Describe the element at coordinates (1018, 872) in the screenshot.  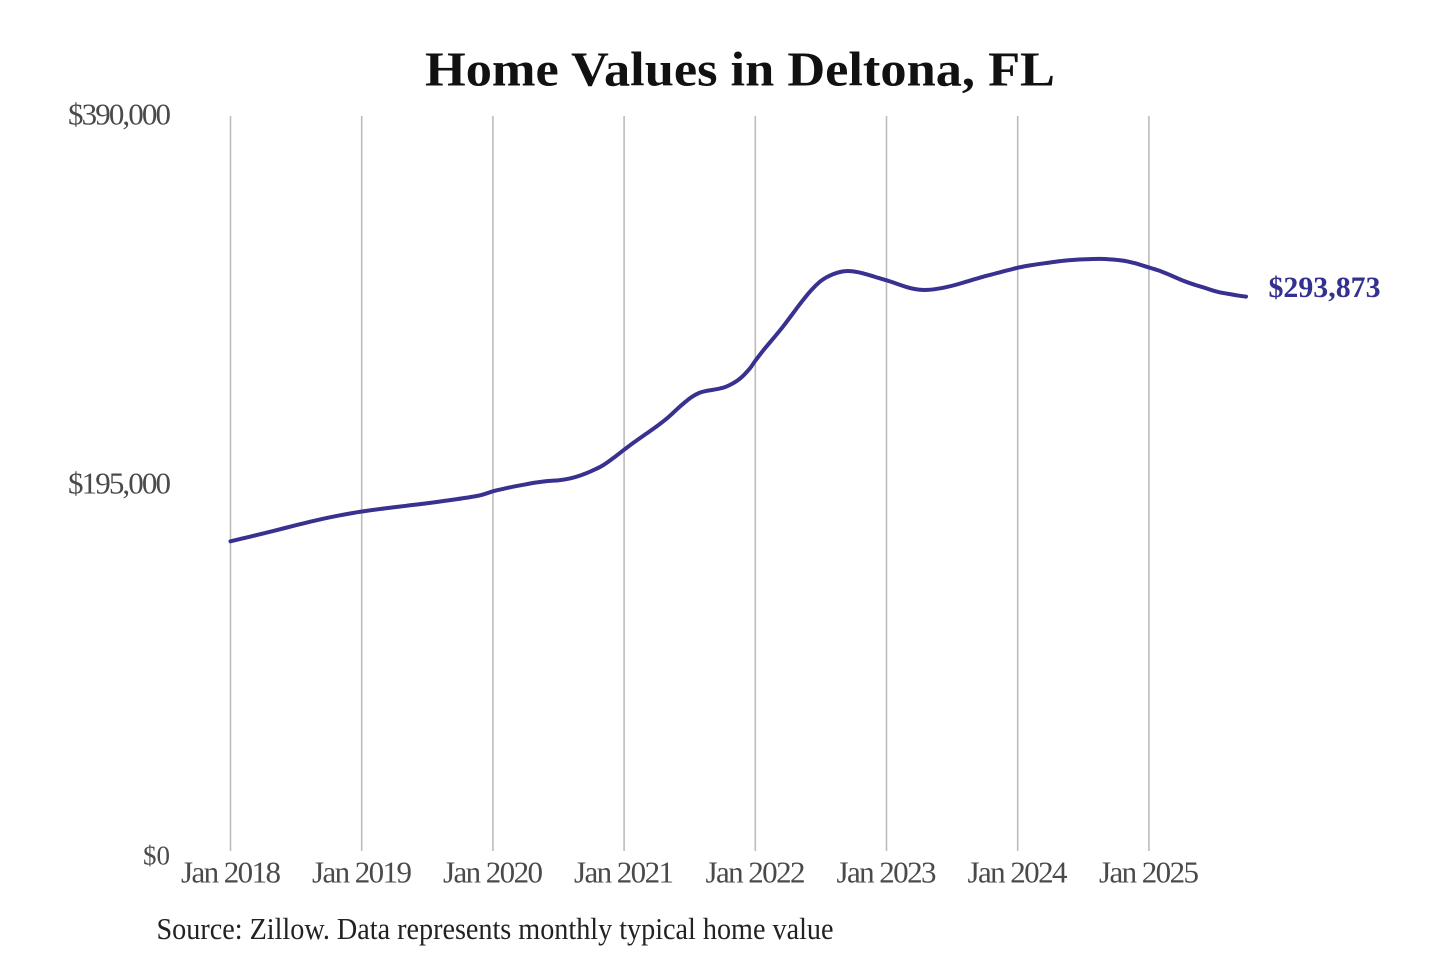
I see `svg-text: Jan 2024` at that location.